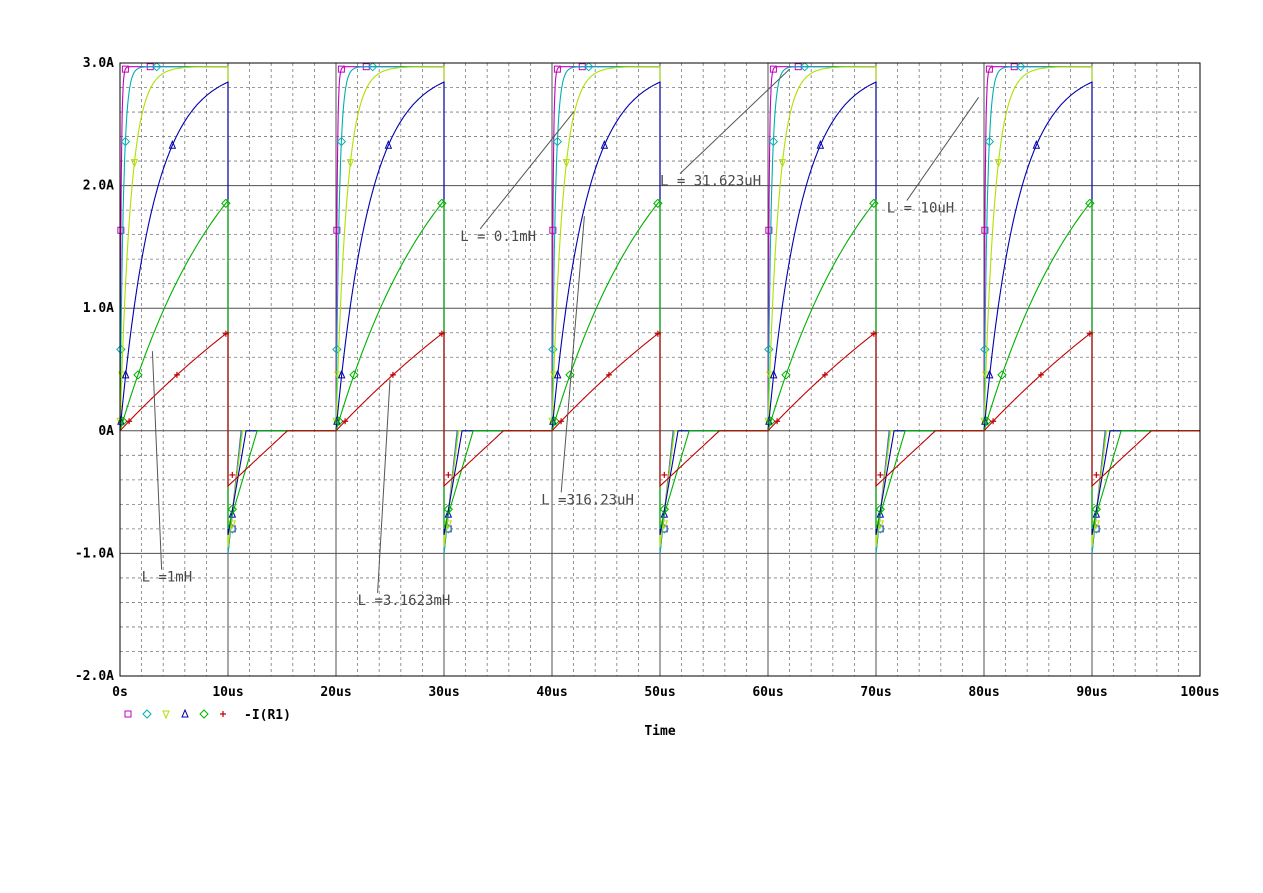 The width and height of the screenshot is (1263, 893). I want to click on annotation-label: L = 0.1mH, so click(498, 237).